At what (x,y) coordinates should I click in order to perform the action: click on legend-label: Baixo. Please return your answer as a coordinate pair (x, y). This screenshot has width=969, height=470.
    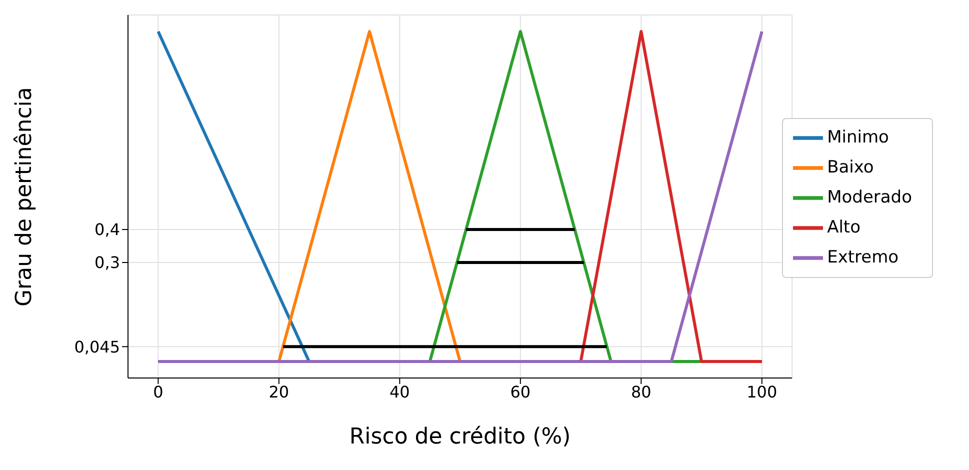
    Looking at the image, I should click on (850, 168).